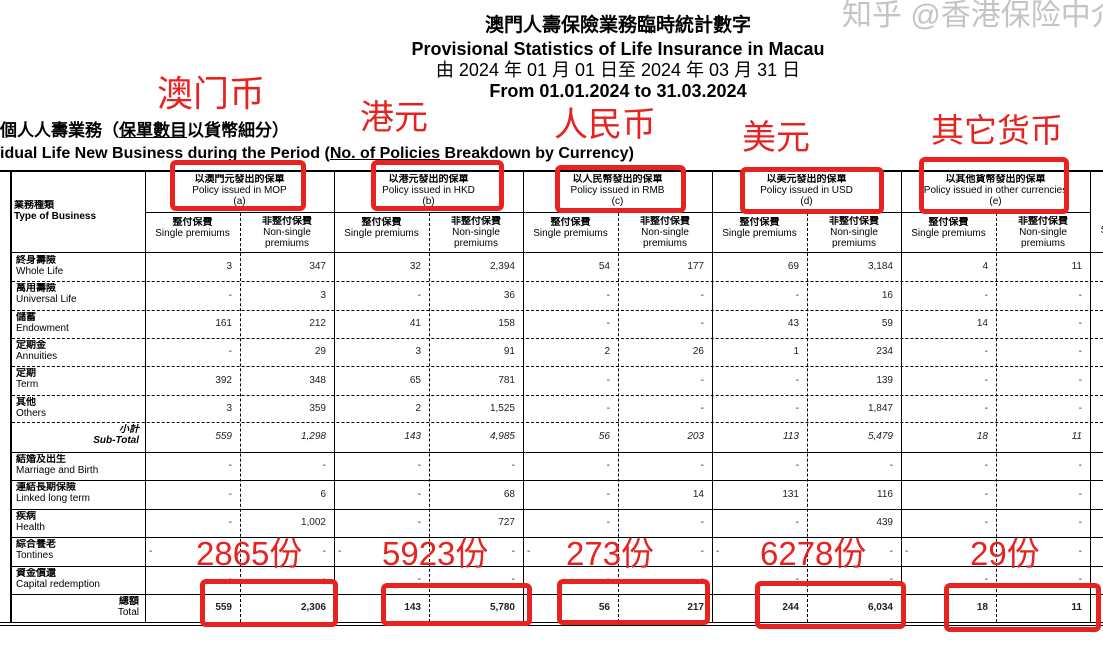 The image size is (1103, 656). What do you see at coordinates (238, 130) in the screenshot?
I see `section-zh-suffix: 以貨幣細分）` at bounding box center [238, 130].